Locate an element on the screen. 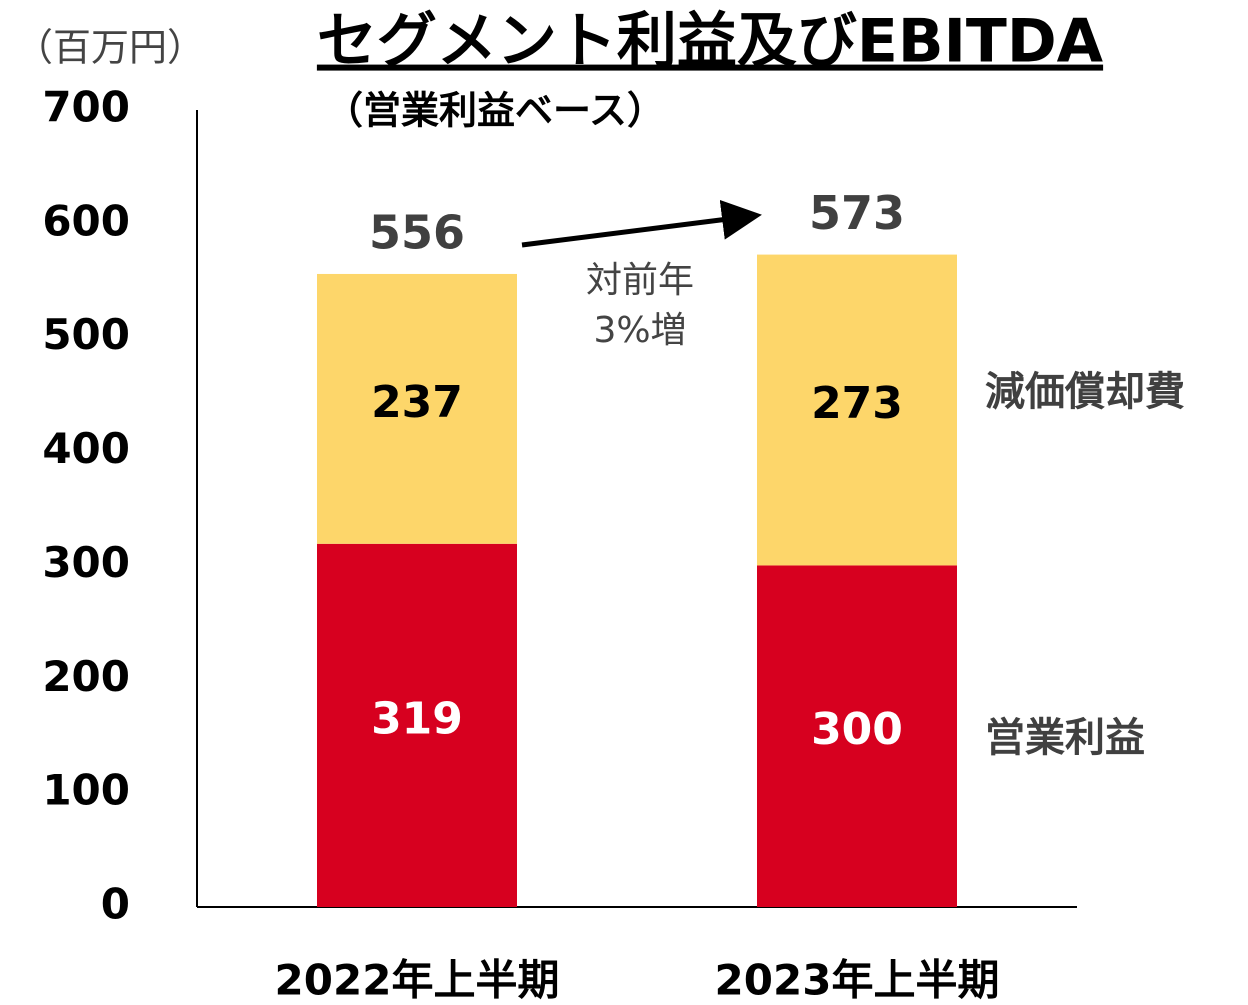  unit-label: （百万円） is located at coordinates (110, 48).